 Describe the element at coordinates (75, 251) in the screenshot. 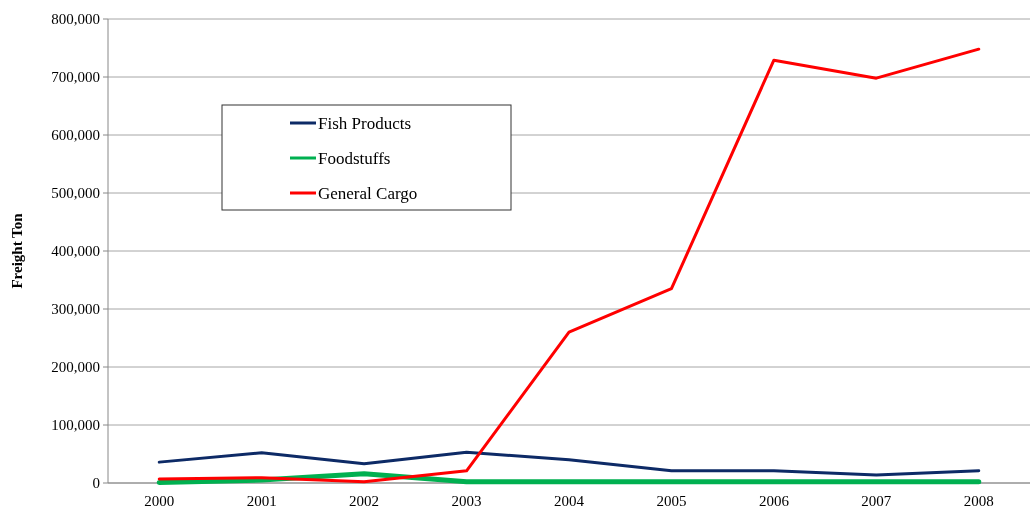

I see `y-tick-label: 400,000` at that location.